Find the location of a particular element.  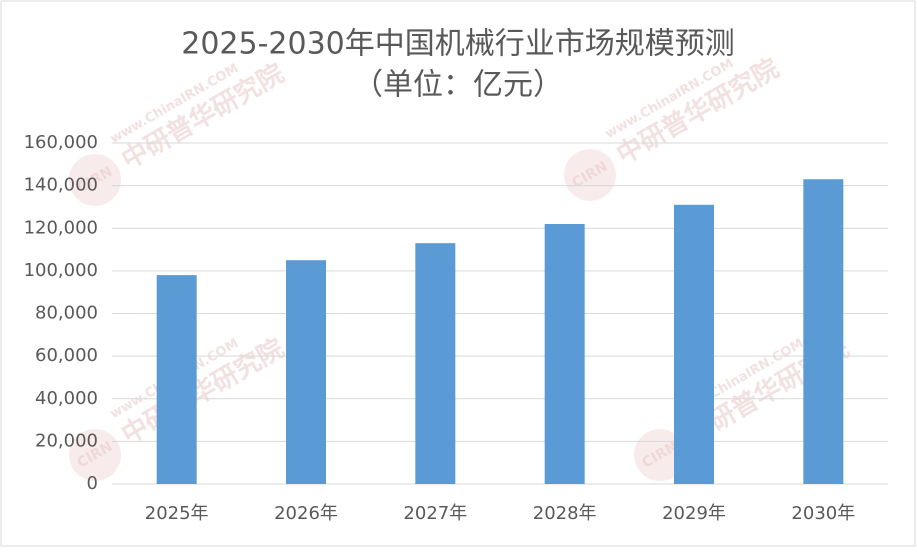

x-tick-label: 2028年 is located at coordinates (565, 513).